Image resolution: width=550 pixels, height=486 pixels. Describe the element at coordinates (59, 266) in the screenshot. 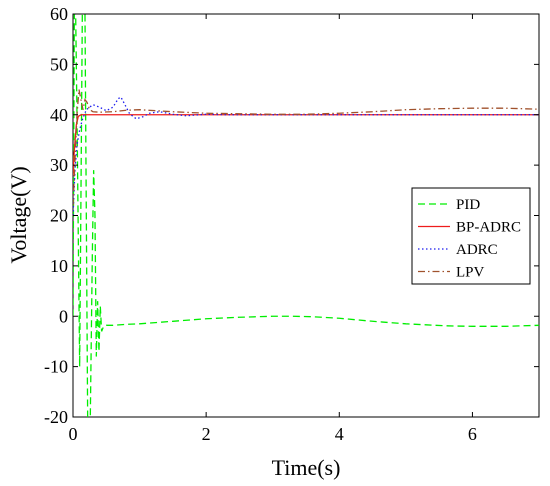

I see `y-tick-label: 10` at that location.